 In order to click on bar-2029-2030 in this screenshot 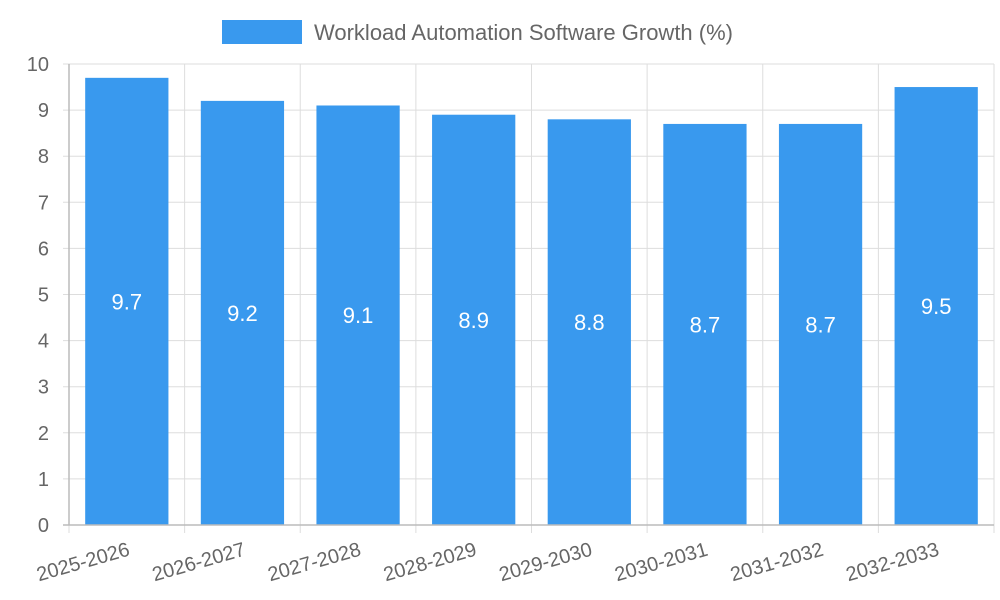, I will do `click(589, 322)`.